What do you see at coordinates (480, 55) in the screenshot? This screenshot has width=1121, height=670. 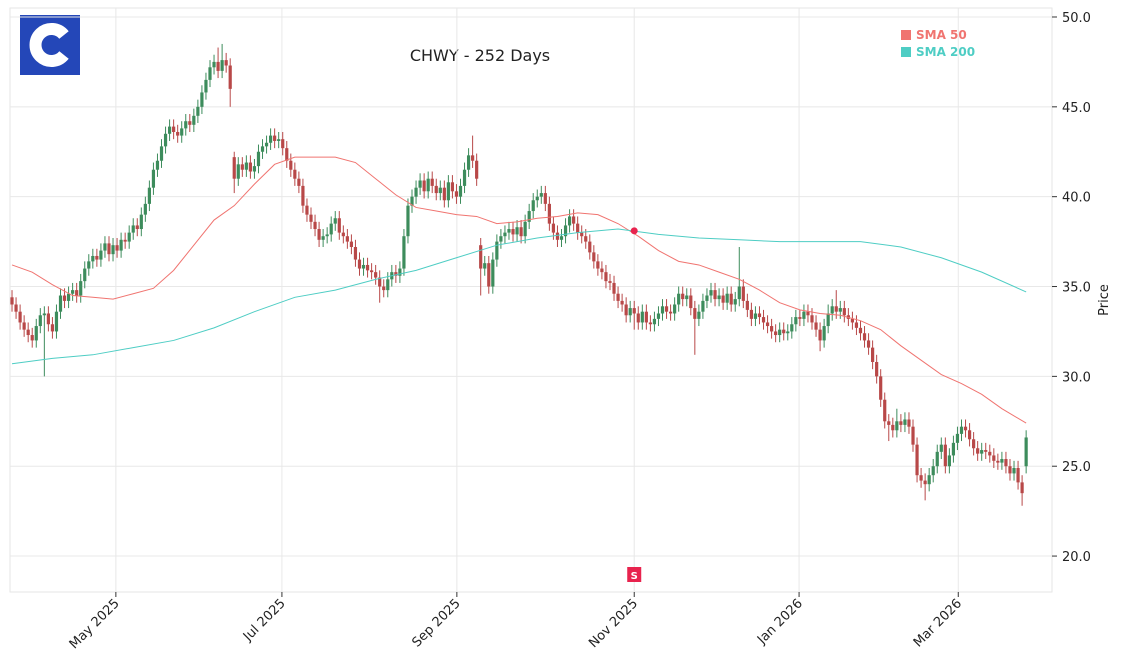 I see `chart-title: CHWY - 252 Days` at bounding box center [480, 55].